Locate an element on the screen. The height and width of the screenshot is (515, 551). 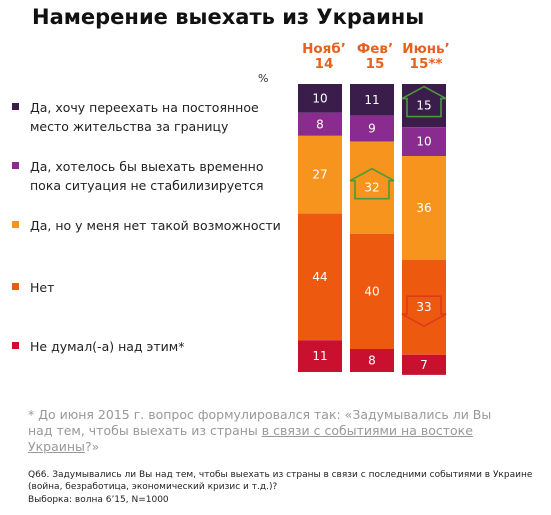
bar-value-label: 40 is located at coordinates (371, 291).